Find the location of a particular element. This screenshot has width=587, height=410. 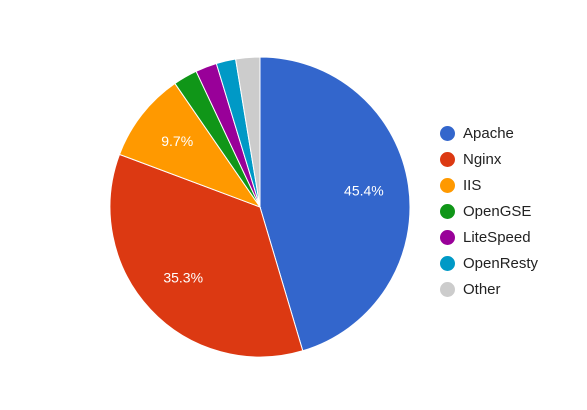

slice-label-nginx: 35.3% is located at coordinates (183, 277).